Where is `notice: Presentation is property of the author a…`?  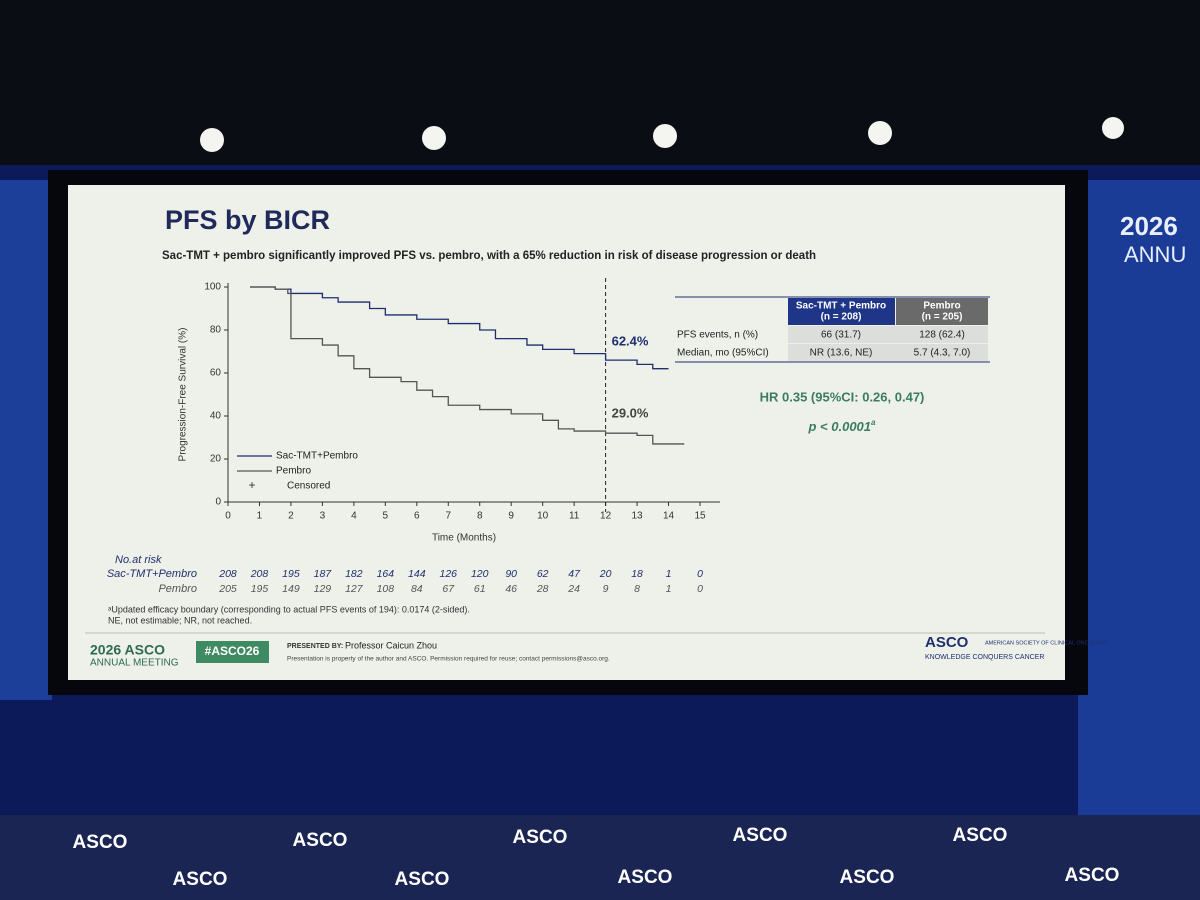 notice: Presentation is property of the author a… is located at coordinates (448, 659).